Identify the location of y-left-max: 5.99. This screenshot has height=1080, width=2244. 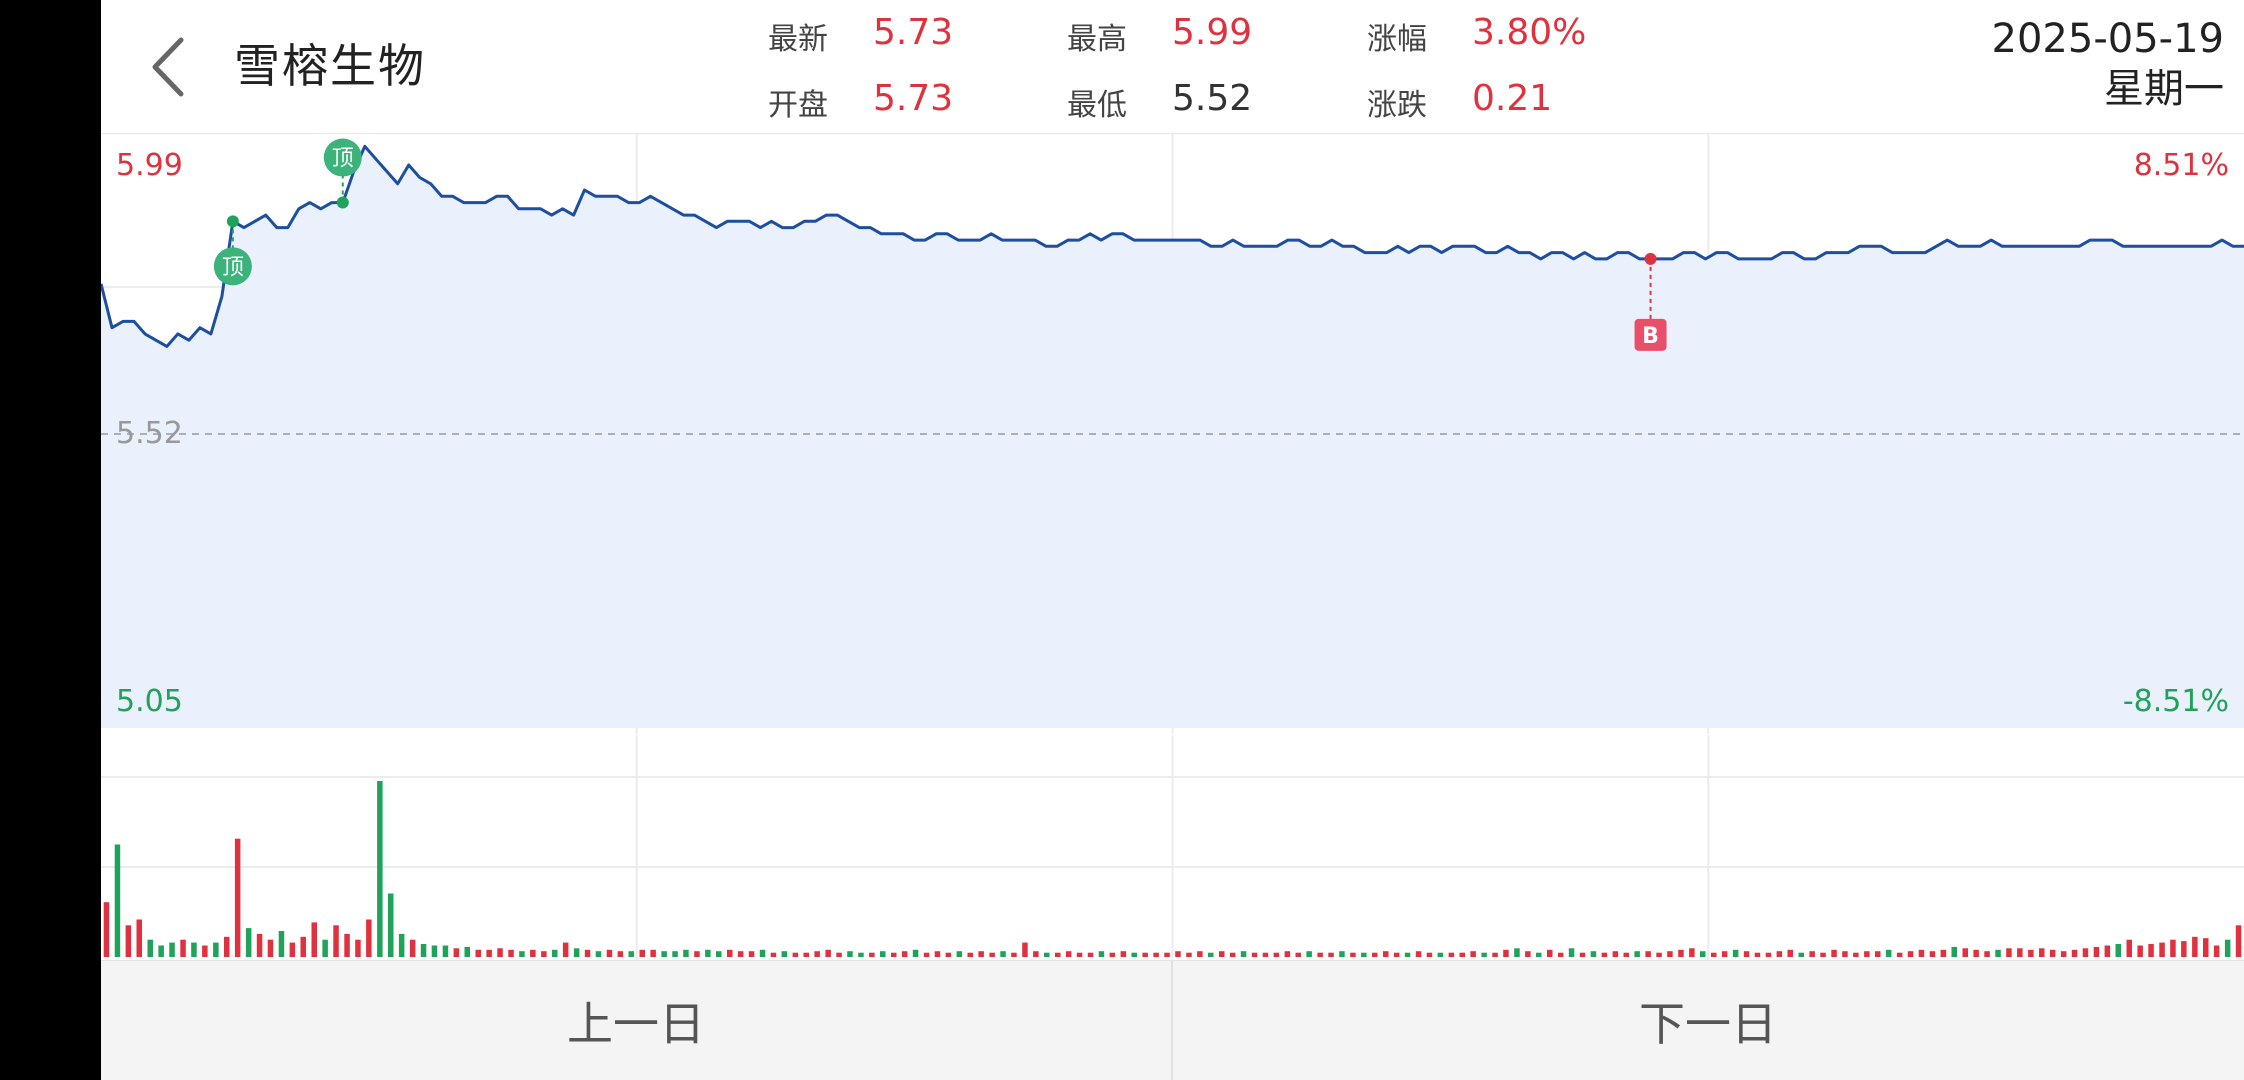
(149, 165).